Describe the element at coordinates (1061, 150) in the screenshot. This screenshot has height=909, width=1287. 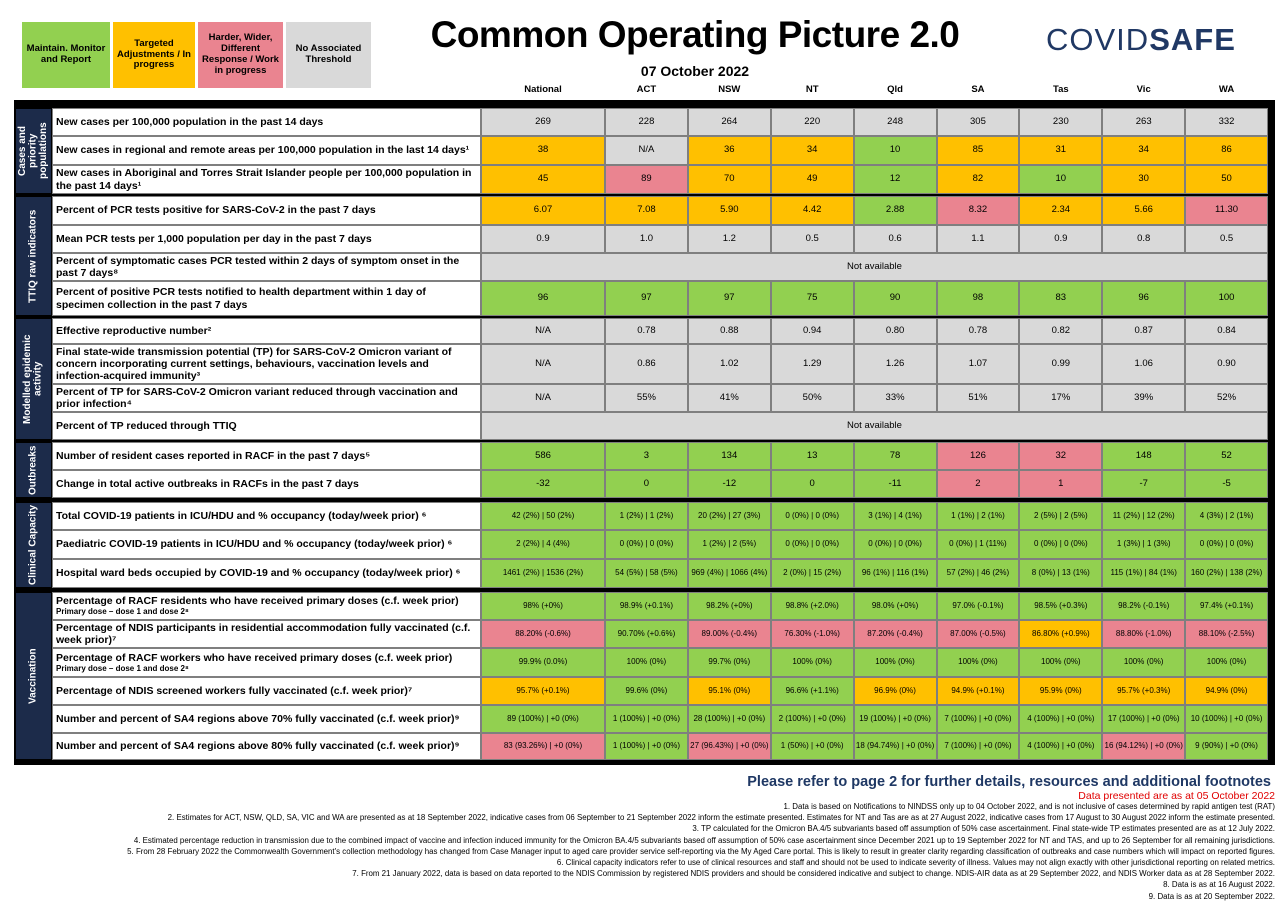
I see `value-cell: 31` at that location.